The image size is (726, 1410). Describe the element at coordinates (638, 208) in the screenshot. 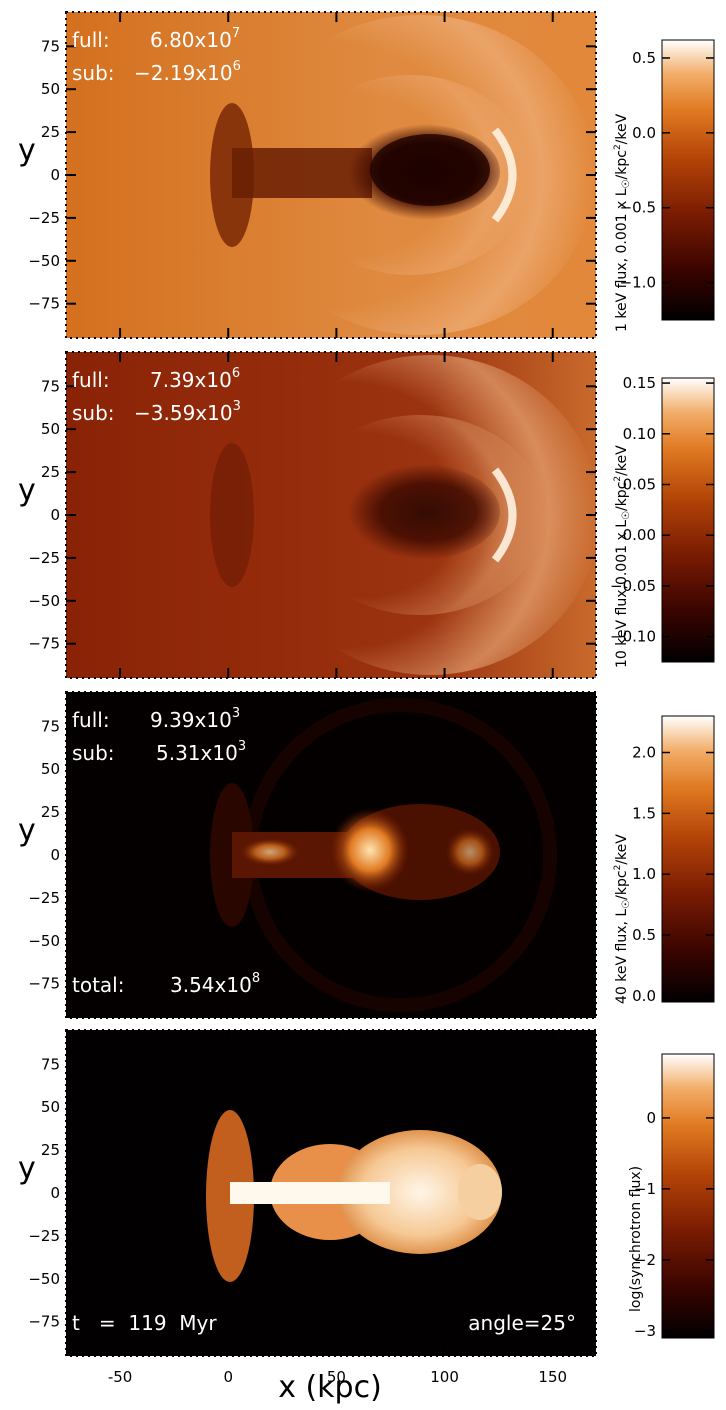

I see `colorbar-tick-label: −0.5` at that location.